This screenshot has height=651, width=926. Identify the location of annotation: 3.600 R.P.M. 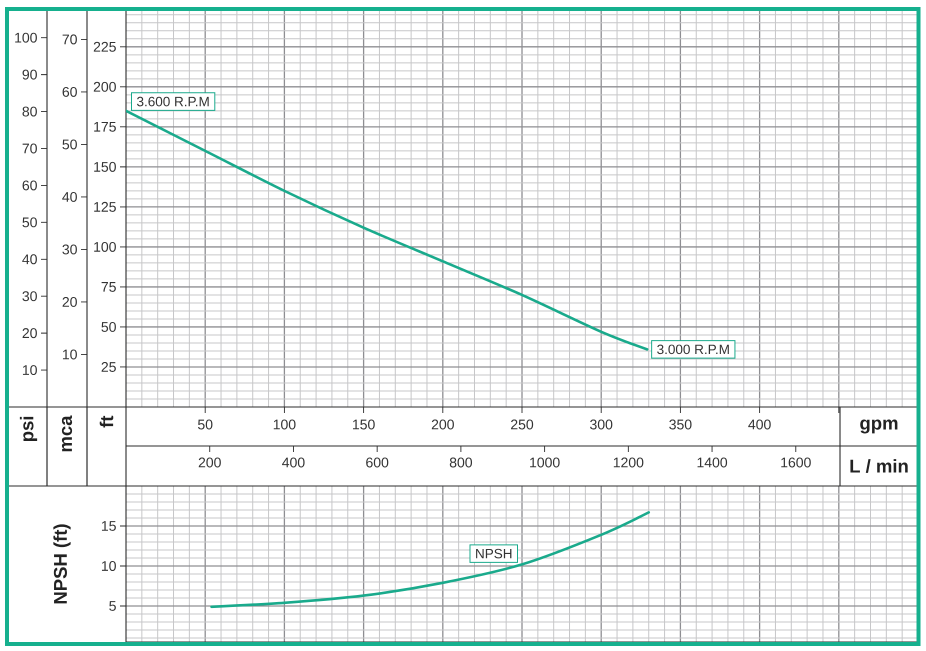
(173, 101).